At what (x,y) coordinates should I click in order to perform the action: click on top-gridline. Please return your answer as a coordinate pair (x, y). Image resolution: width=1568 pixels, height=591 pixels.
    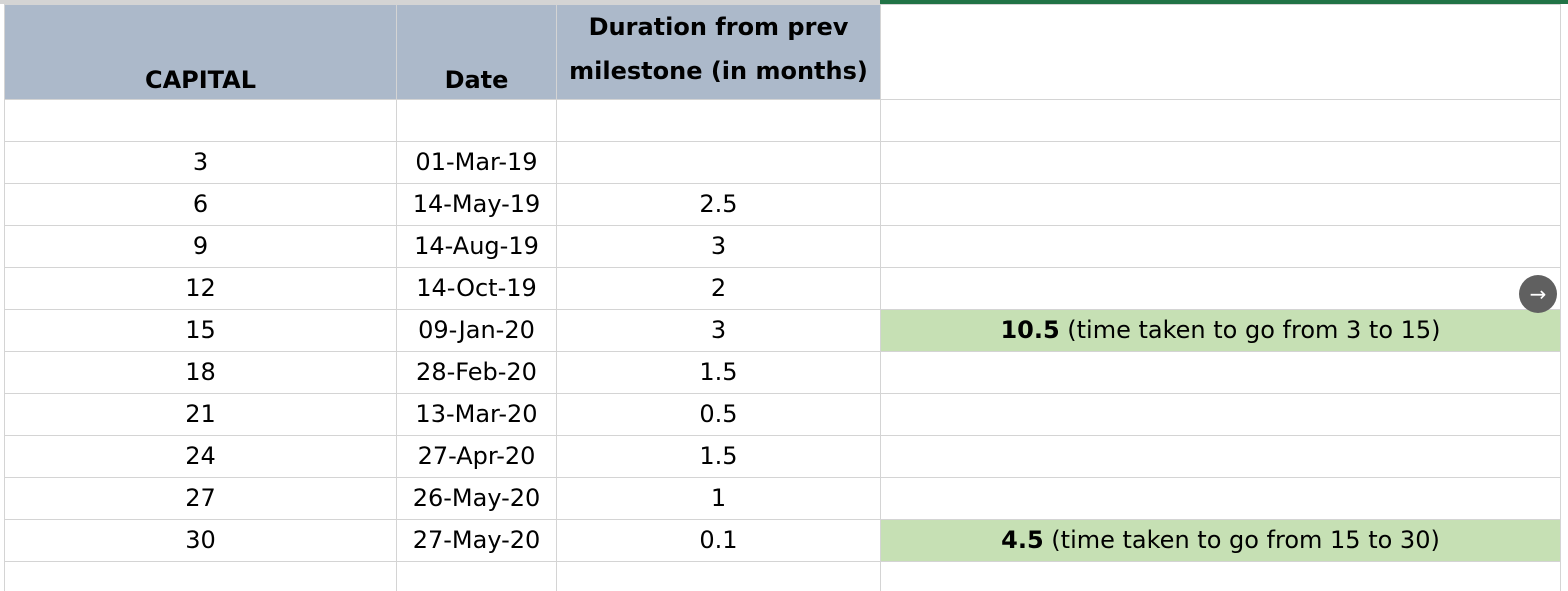
    Looking at the image, I should click on (784, 2).